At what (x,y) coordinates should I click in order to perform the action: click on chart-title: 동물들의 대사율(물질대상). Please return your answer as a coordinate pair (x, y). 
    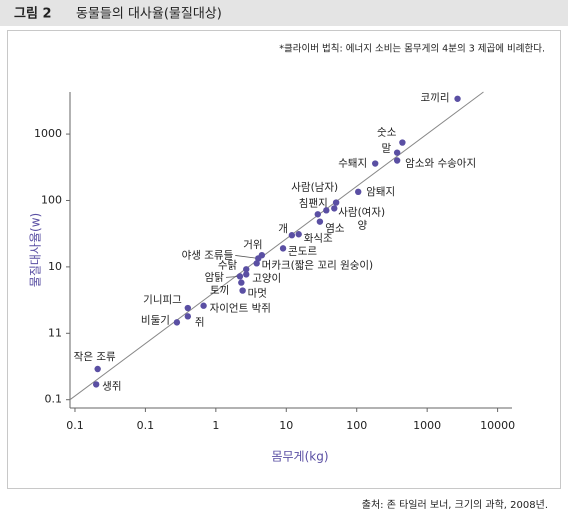
    Looking at the image, I should click on (149, 14).